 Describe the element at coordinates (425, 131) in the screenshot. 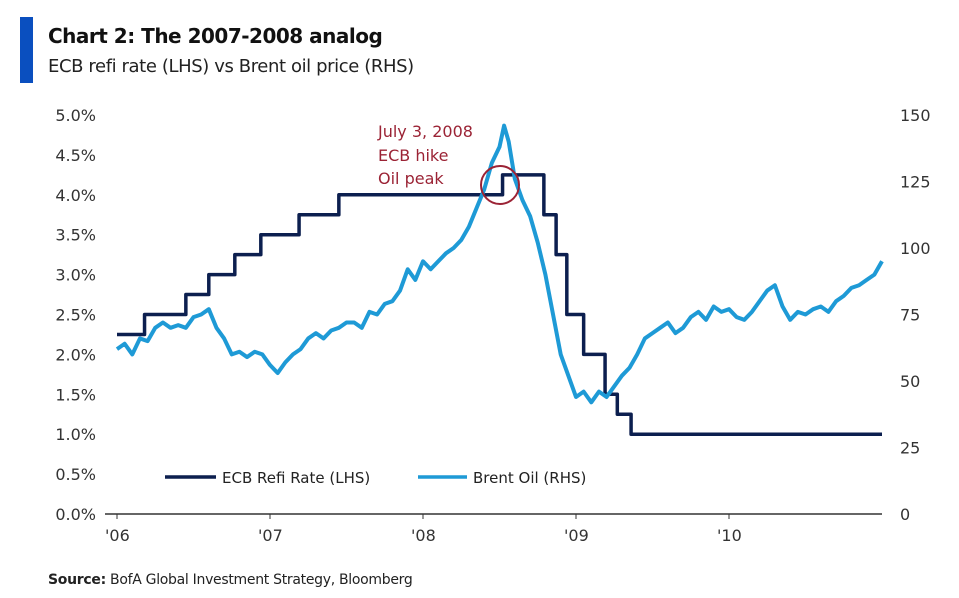

I see `annotation-line-1: July 3, 2008` at that location.